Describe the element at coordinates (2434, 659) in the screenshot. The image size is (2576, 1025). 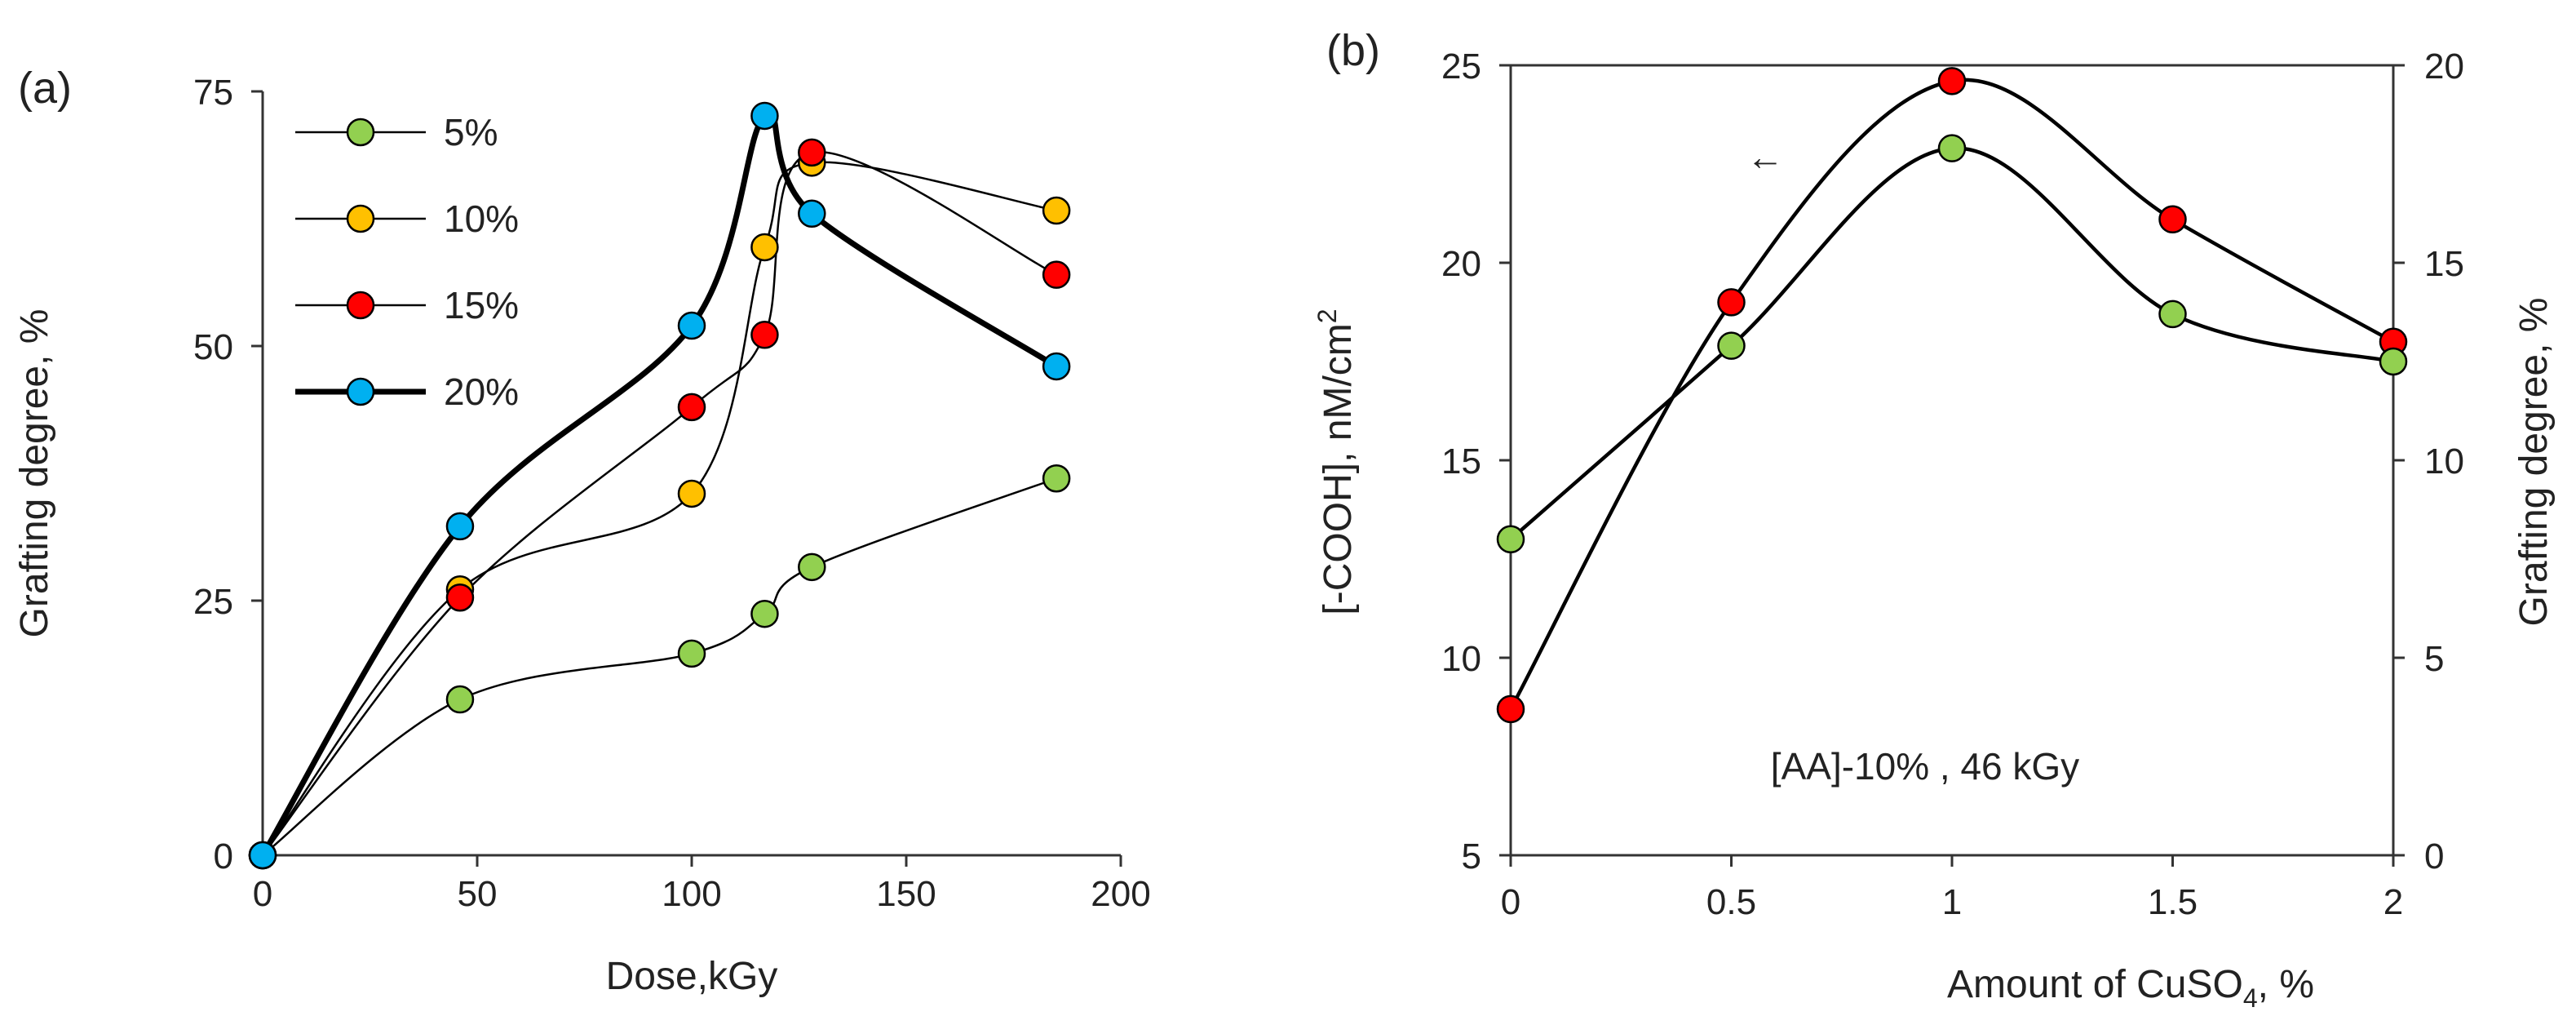
I see `y-tick-label-right-b: 5` at that location.